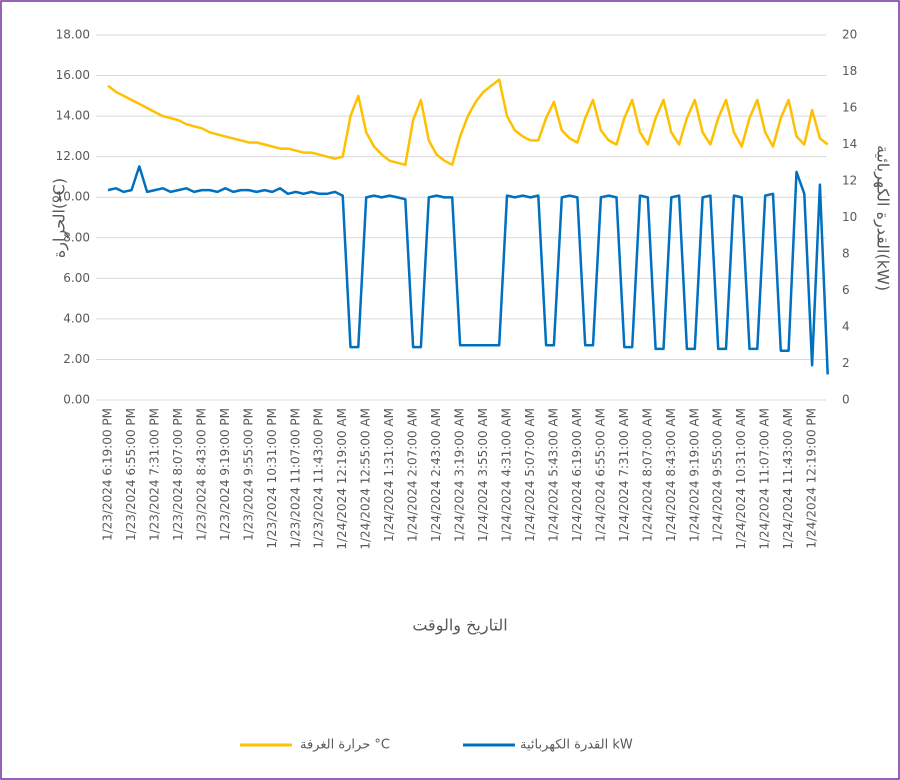  I want to click on y-tick-label: 14.00, so click(73, 116).